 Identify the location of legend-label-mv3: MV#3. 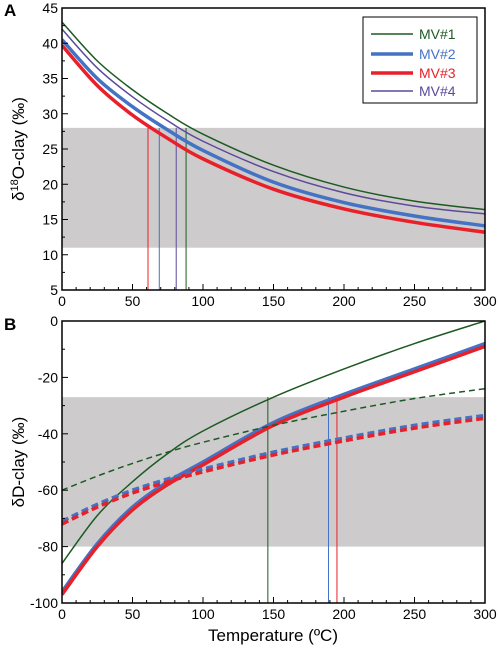
(437, 73).